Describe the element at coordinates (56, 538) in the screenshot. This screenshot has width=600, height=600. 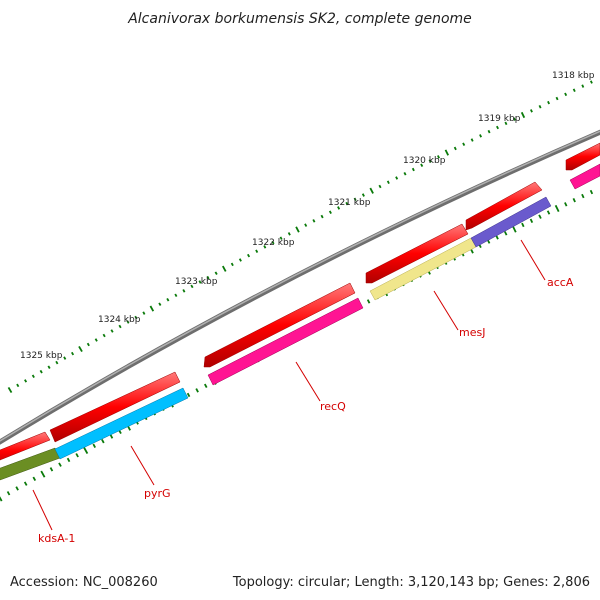
I see `gene-label-kdsA-1: kdsA-1` at that location.